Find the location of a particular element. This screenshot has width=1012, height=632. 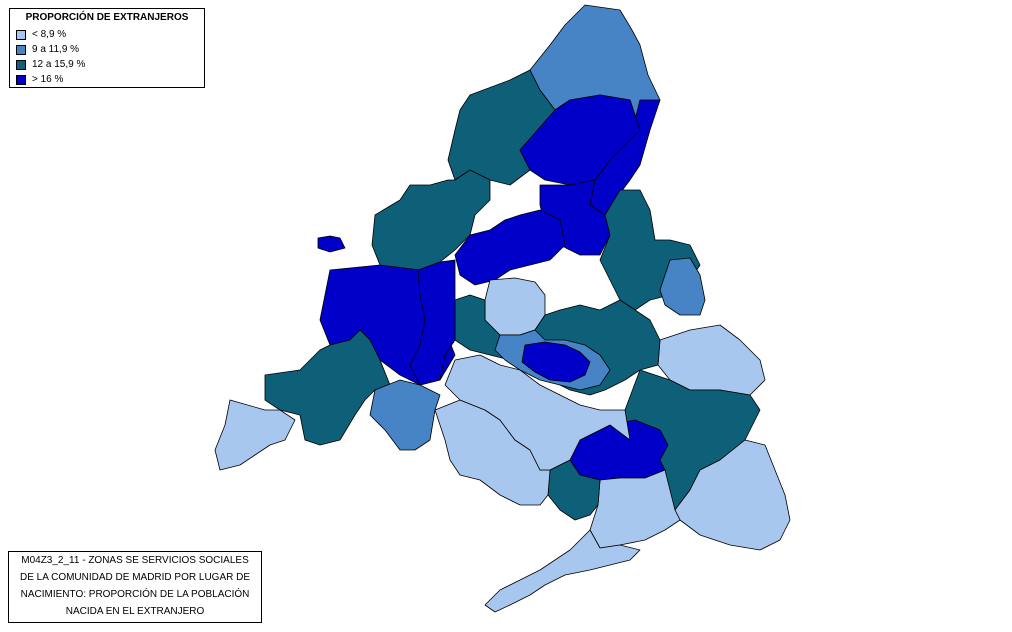

region-east-strip is located at coordinates (682, 286).